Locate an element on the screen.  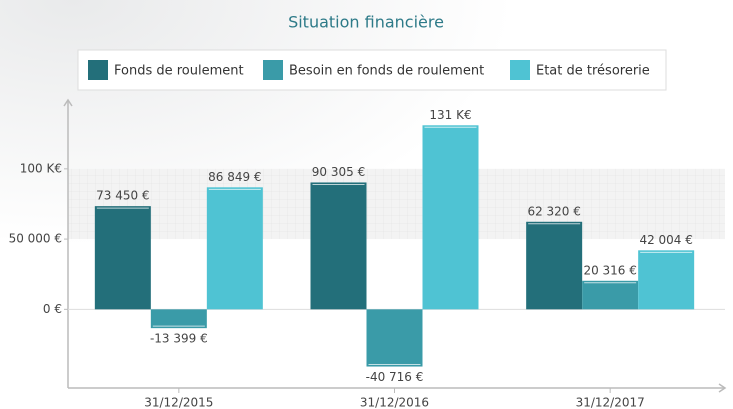
y-tick-label: 50 000 € is located at coordinates (35, 239).